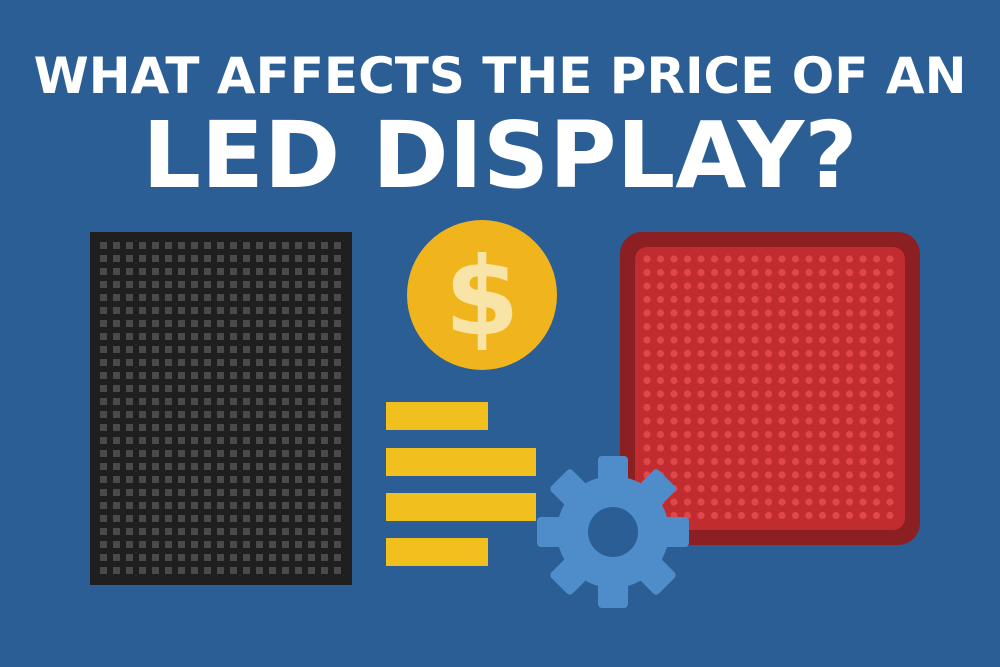  Describe the element at coordinates (770, 388) in the screenshot. I see `red-led-panel` at that location.